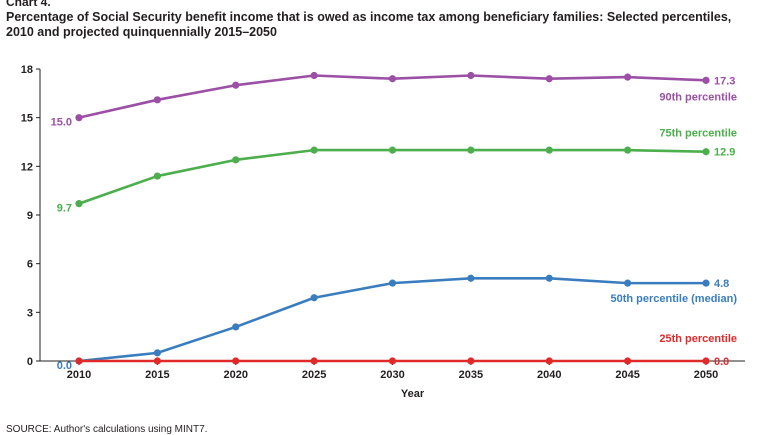 This screenshot has width=764, height=435. What do you see at coordinates (30, 216) in the screenshot?
I see `y-tick-label: 9` at bounding box center [30, 216].